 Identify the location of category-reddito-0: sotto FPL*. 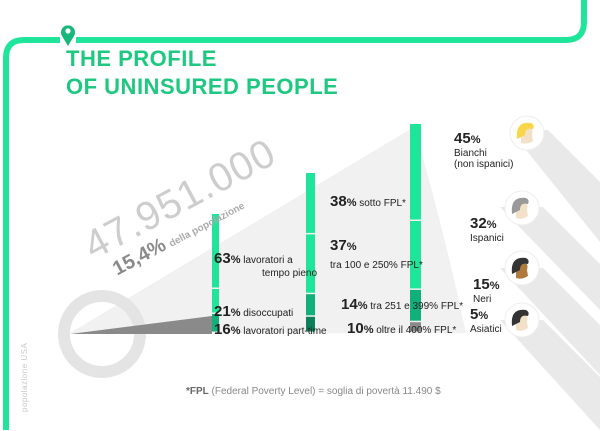
(381, 203).